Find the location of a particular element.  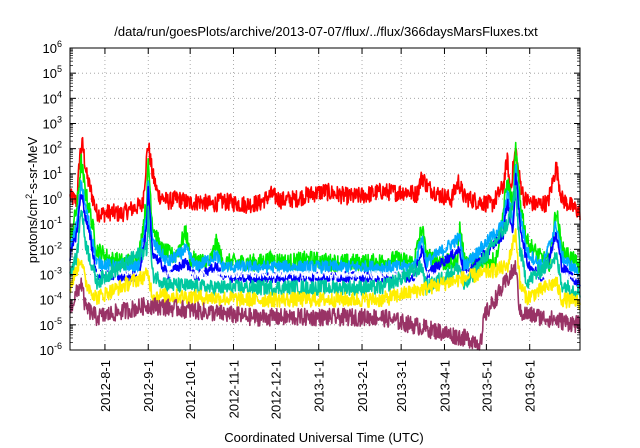

y-axis-label: protons/cm2-s-sr-MeV is located at coordinates (32, 199).